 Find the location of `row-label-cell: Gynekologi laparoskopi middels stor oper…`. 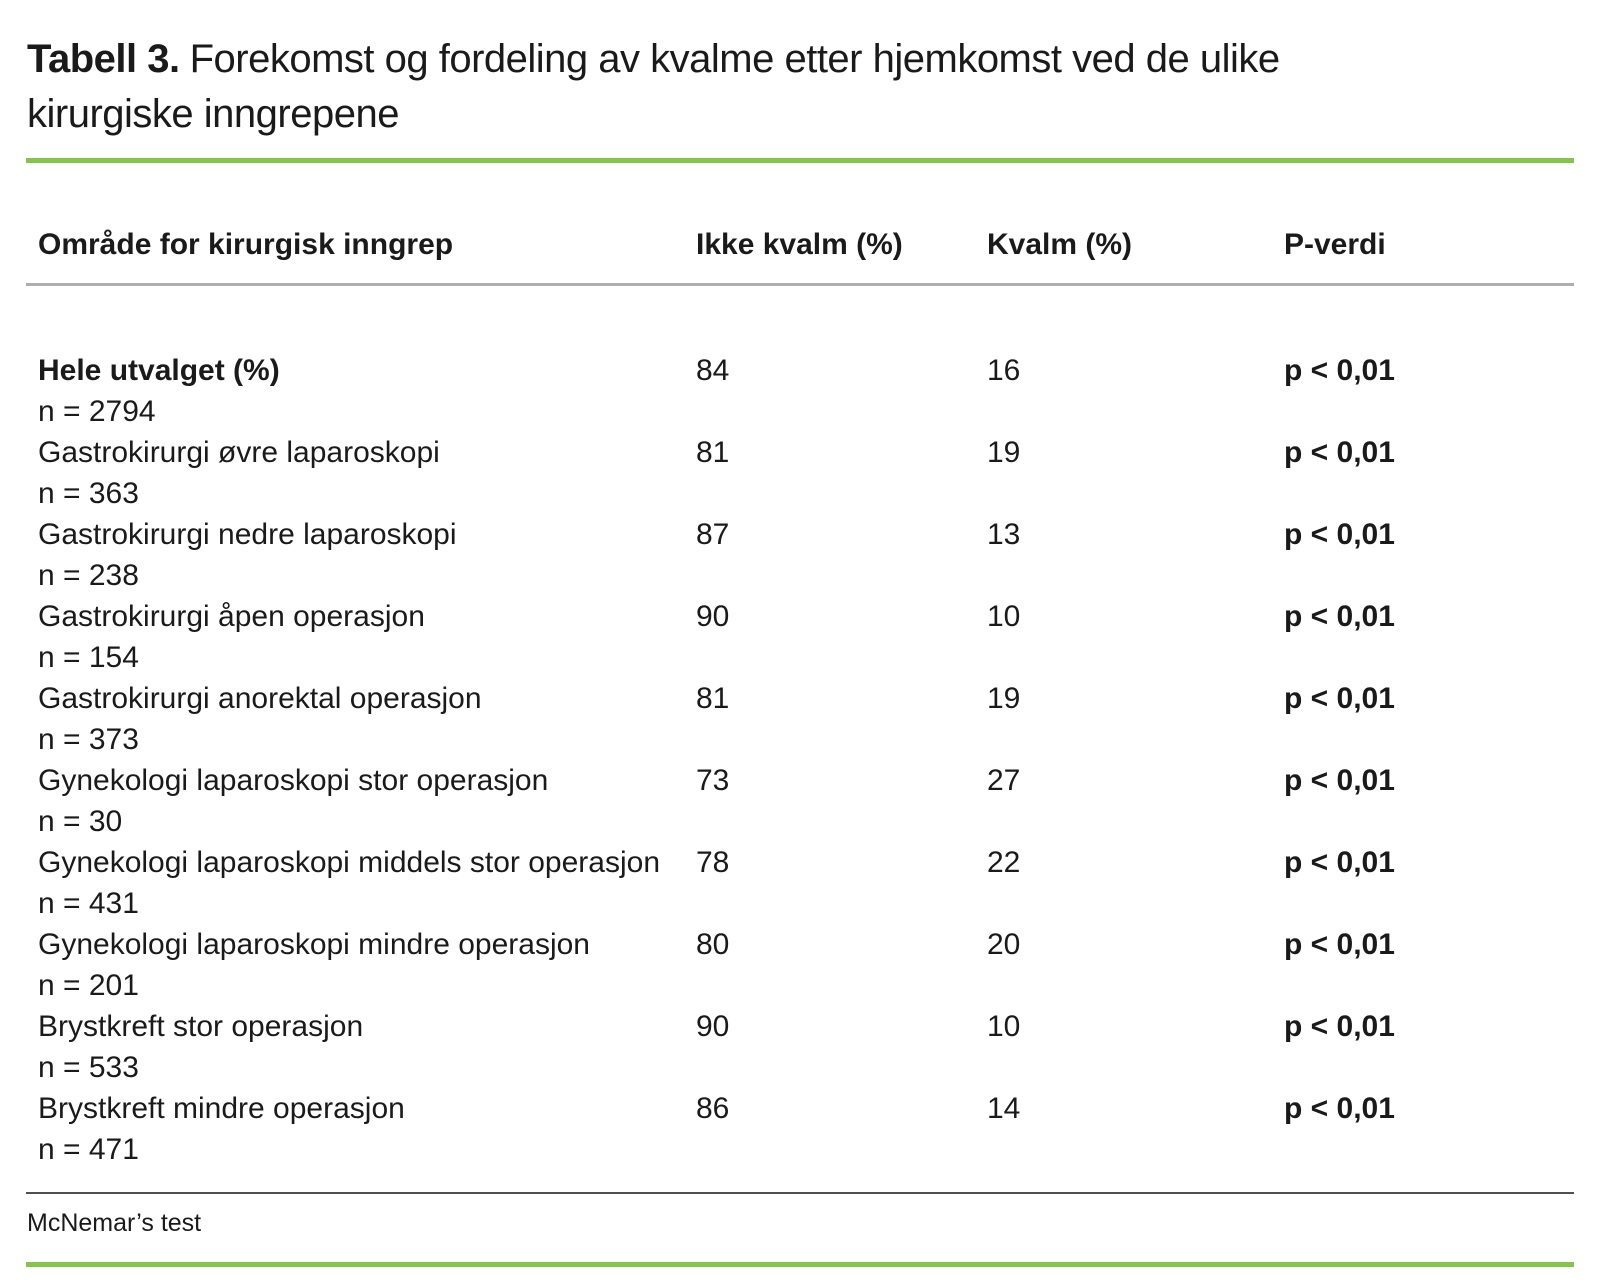

row-label-cell: Gynekologi laparoskopi middels stor oper… is located at coordinates (361, 883).